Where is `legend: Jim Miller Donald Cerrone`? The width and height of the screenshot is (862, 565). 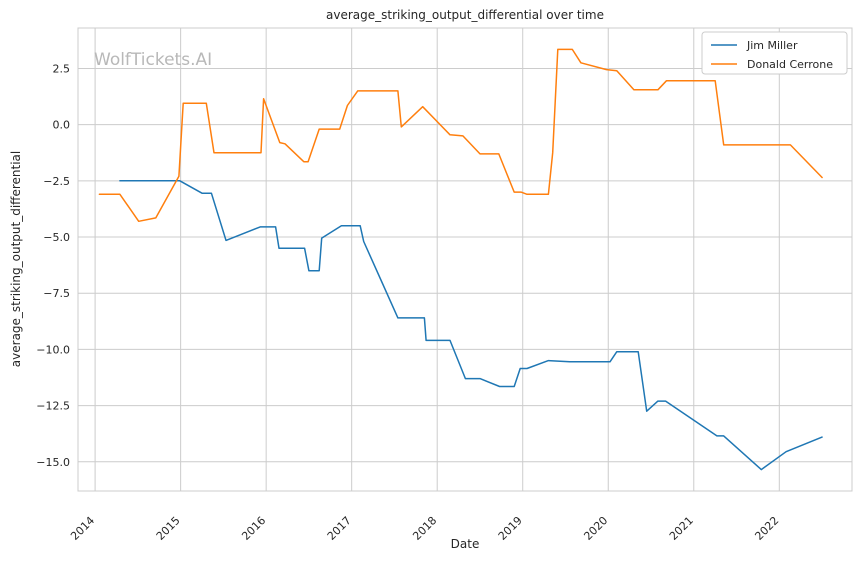 legend: Jim Miller Donald Cerrone is located at coordinates (774, 53).